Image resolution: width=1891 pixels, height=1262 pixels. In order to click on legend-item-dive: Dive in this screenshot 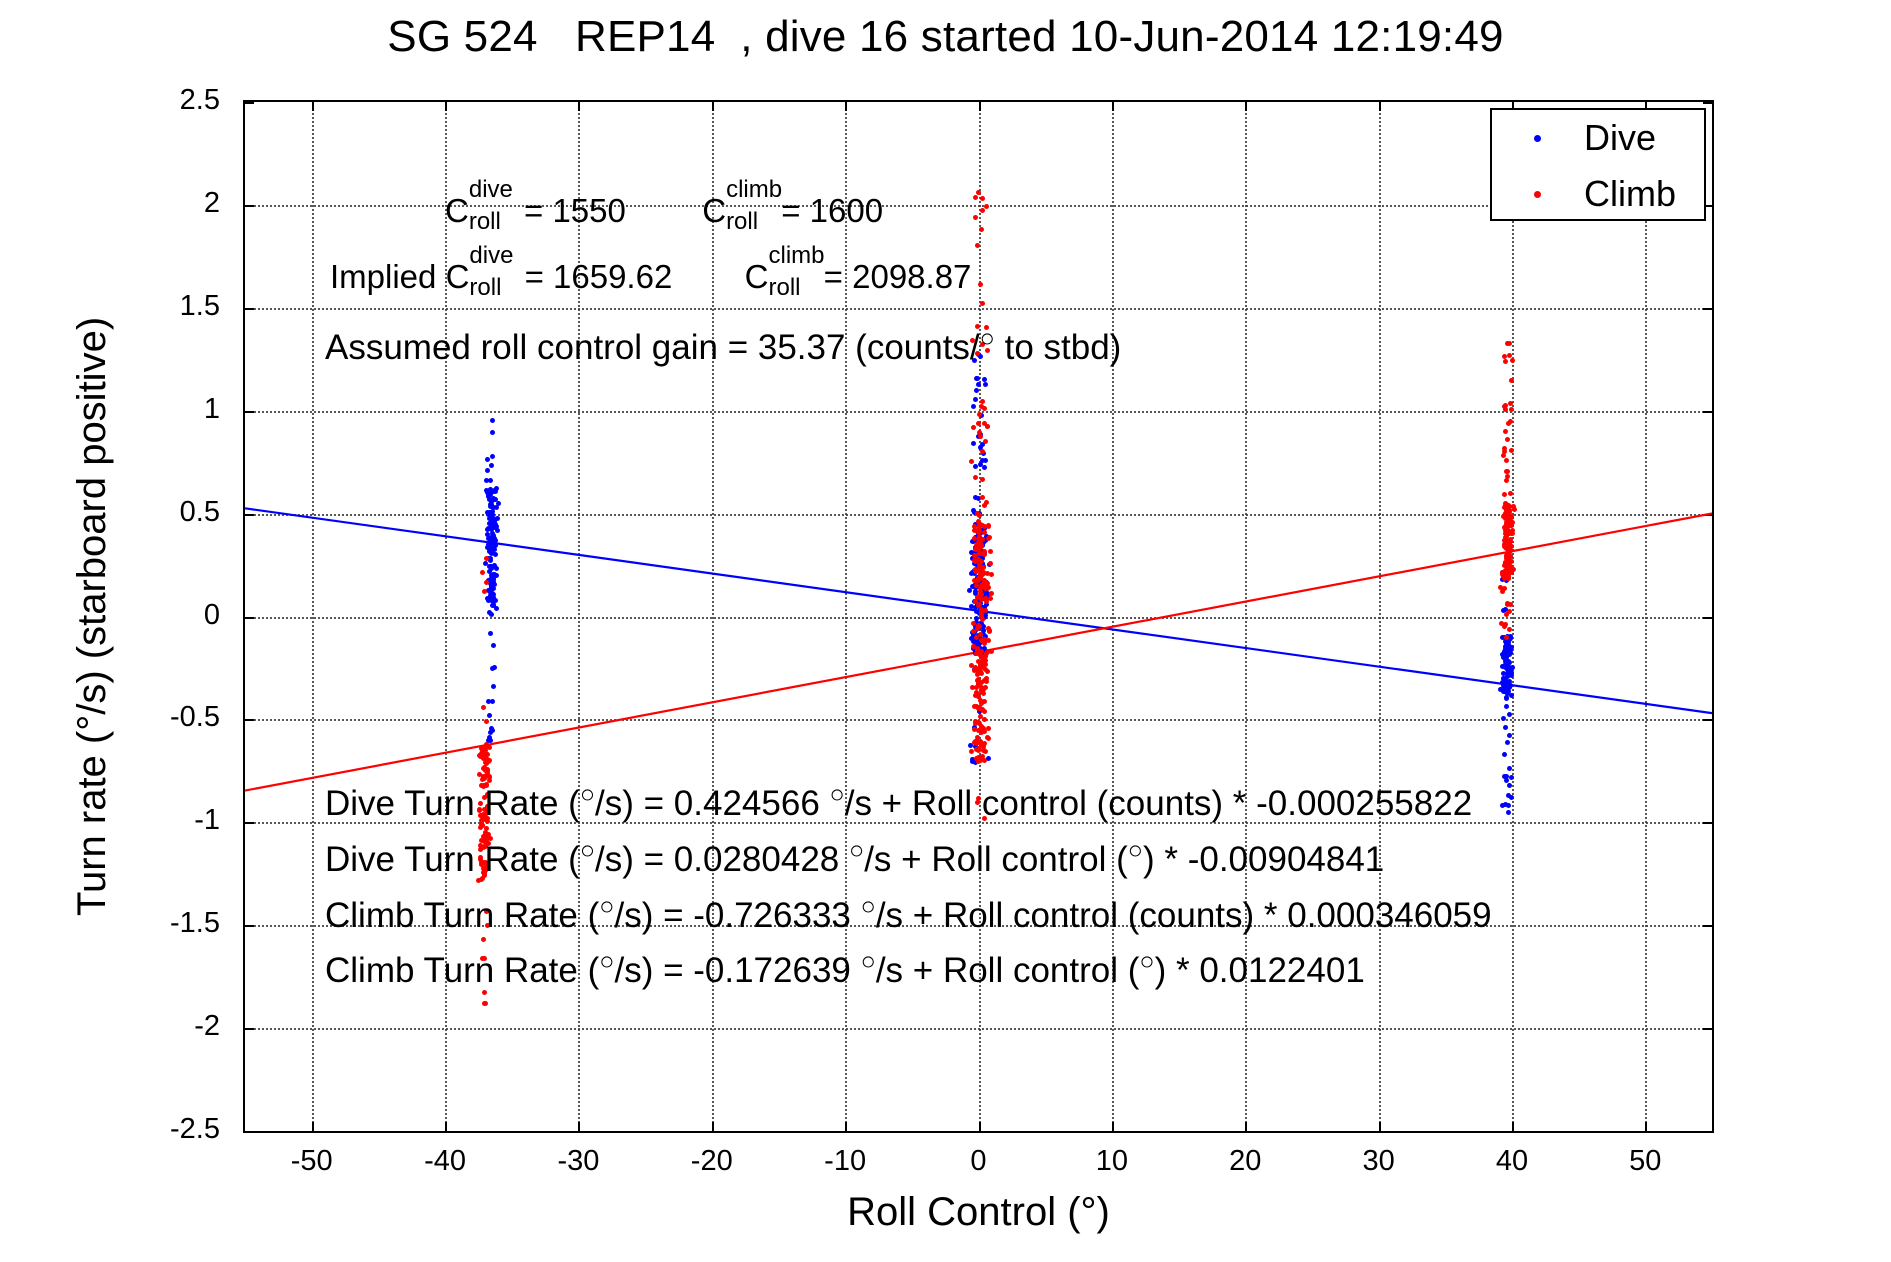, I will do `click(1598, 138)`.